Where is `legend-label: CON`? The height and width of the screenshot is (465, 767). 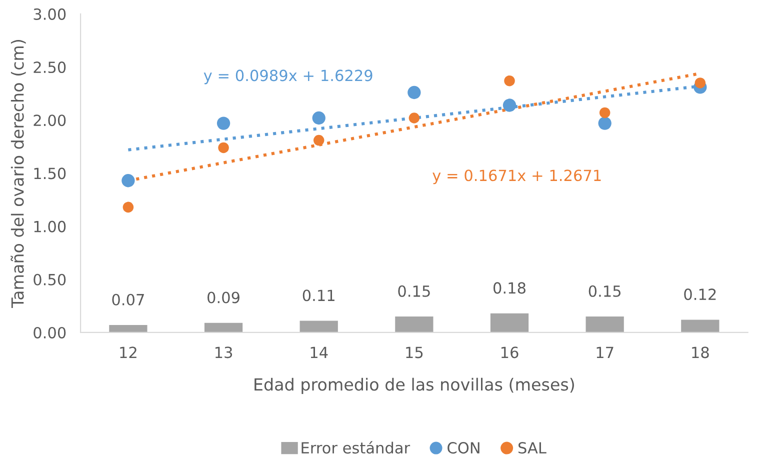
legend-label: CON is located at coordinates (464, 448).